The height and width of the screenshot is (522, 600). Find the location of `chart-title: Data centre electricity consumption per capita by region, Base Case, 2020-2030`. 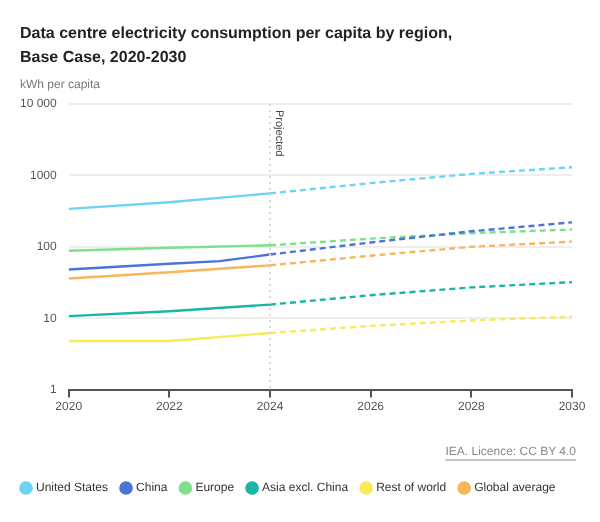

chart-title: Data centre electricity consumption per capita by region, Base Case, 2020-2030 is located at coordinates (237, 46).